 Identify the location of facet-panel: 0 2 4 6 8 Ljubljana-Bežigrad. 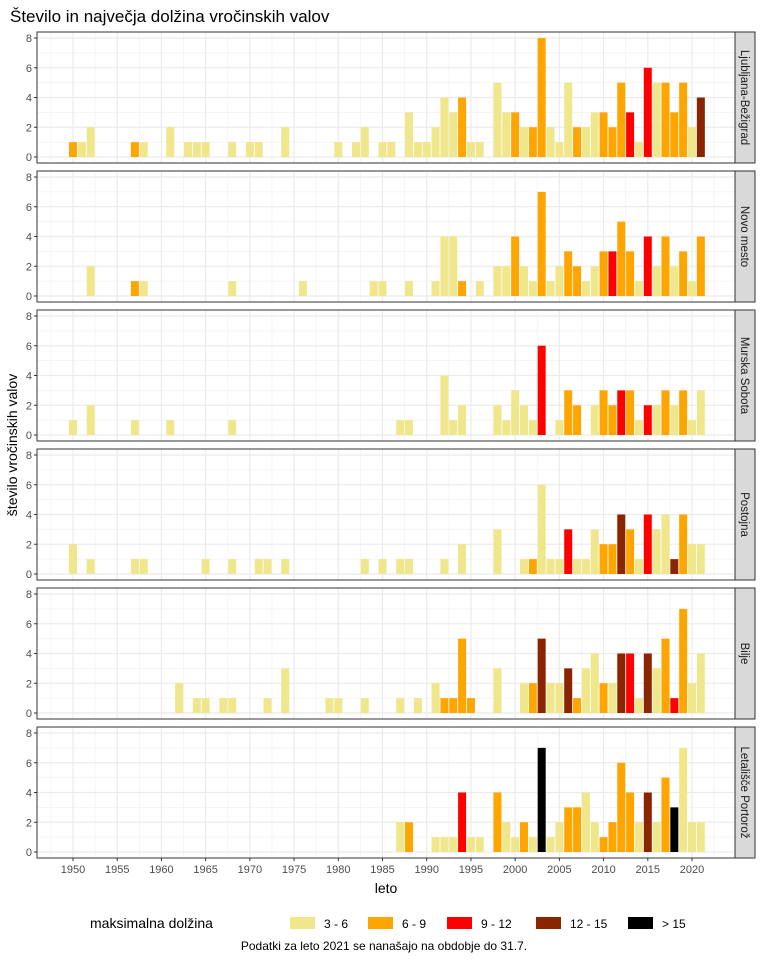
(391, 97).